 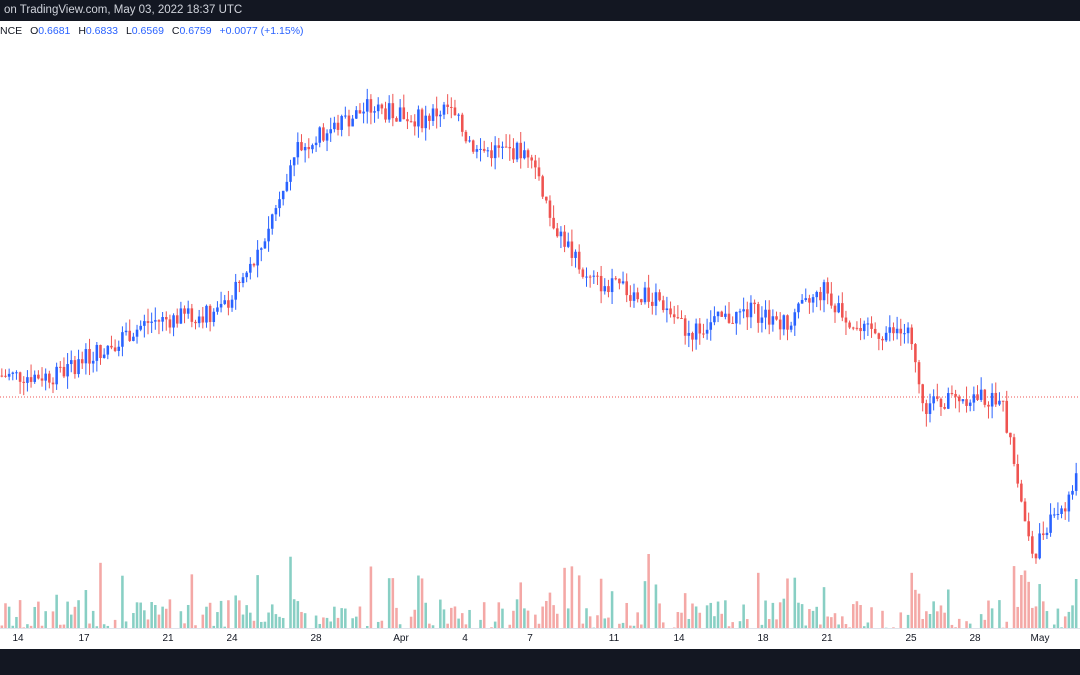 I want to click on high-value: 0.6833, so click(x=102, y=31).